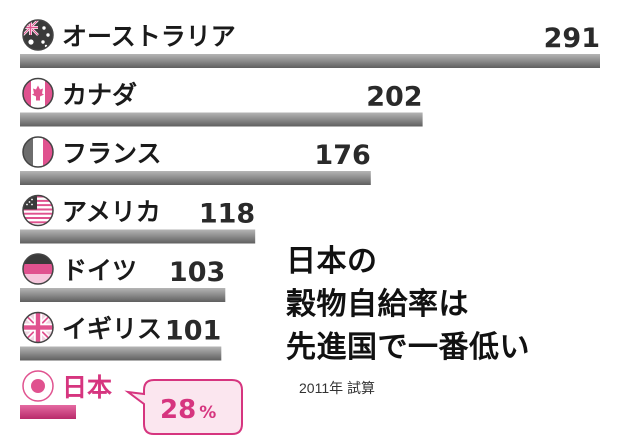 This screenshot has width=620, height=446. Describe the element at coordinates (87, 387) in the screenshot. I see `country-label-6: 日本` at that location.